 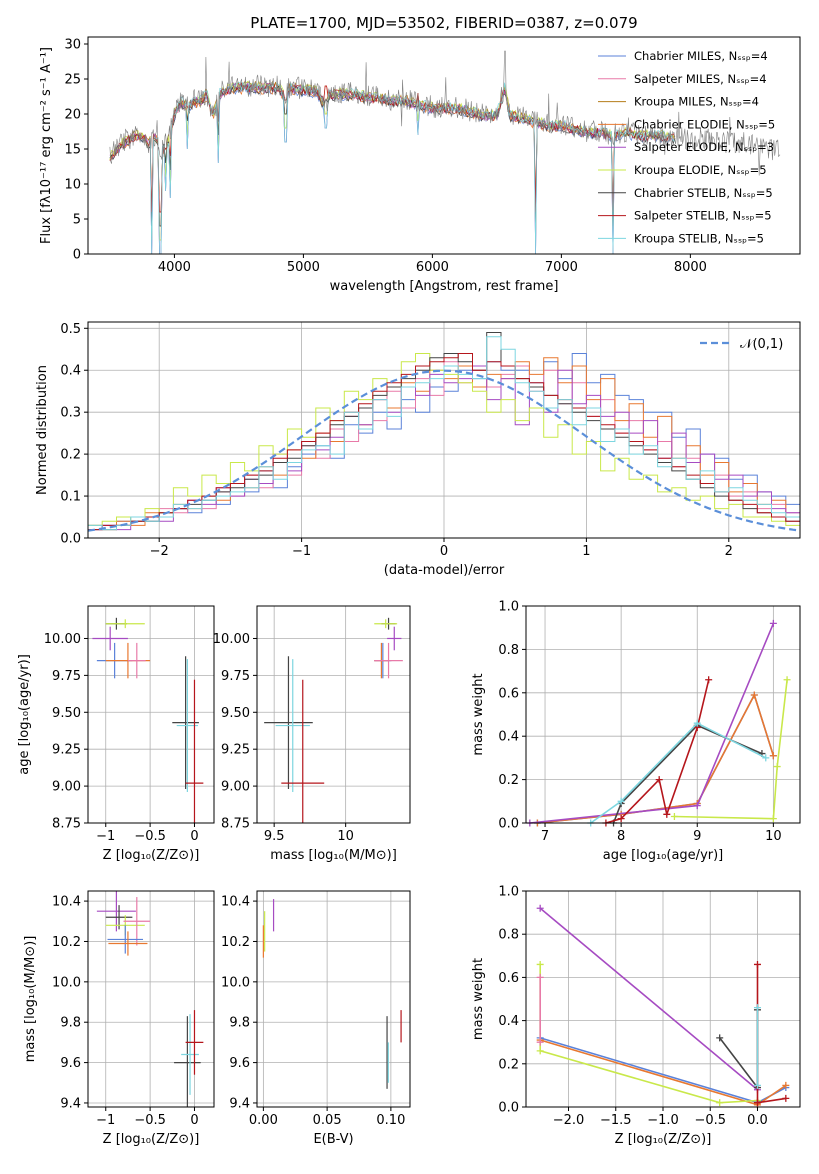 I want to click on y-tick-label: 0.3, so click(x=70, y=413).